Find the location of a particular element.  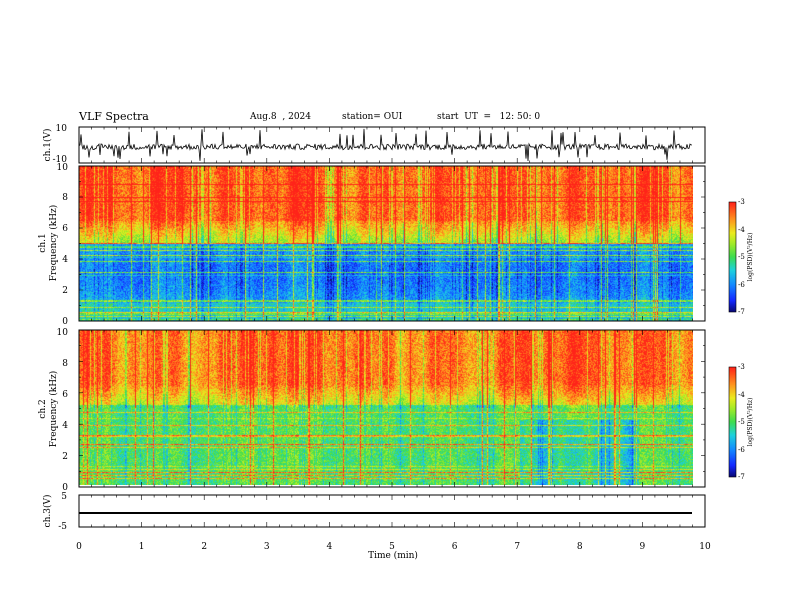

ch2-ytick-8: 8 is located at coordinates (65, 364).